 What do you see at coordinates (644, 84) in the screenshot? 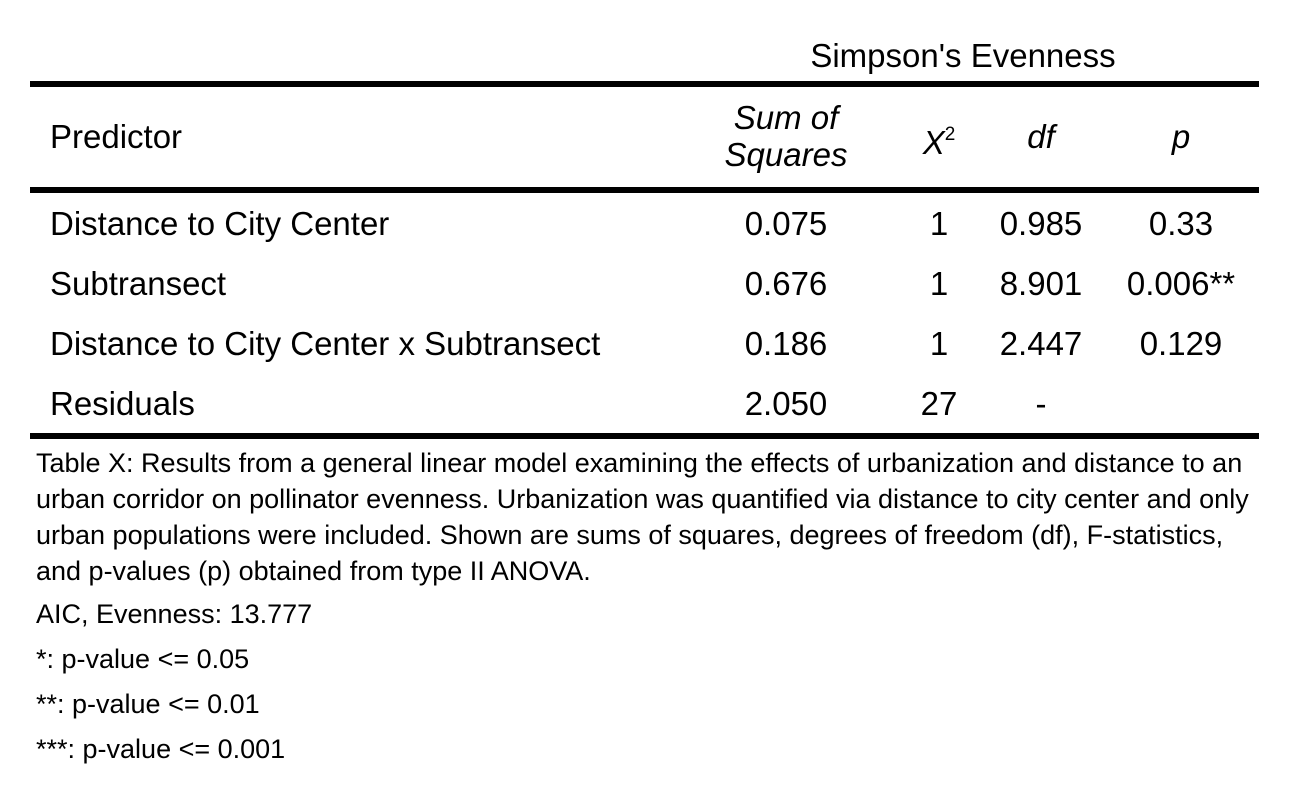
I see `table-top-rule` at bounding box center [644, 84].